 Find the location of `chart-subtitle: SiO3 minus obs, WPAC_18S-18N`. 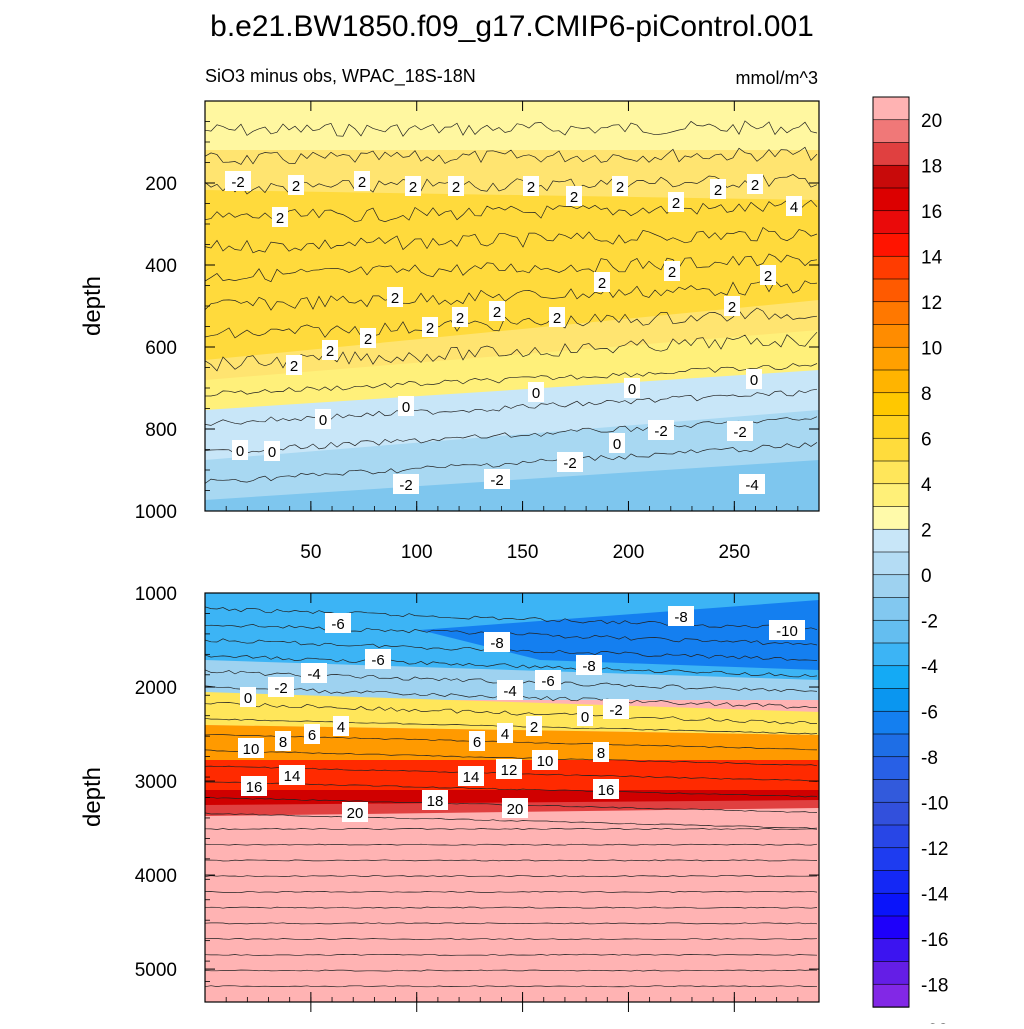

chart-subtitle: SiO3 minus obs, WPAC_18S-18N is located at coordinates (340, 76).